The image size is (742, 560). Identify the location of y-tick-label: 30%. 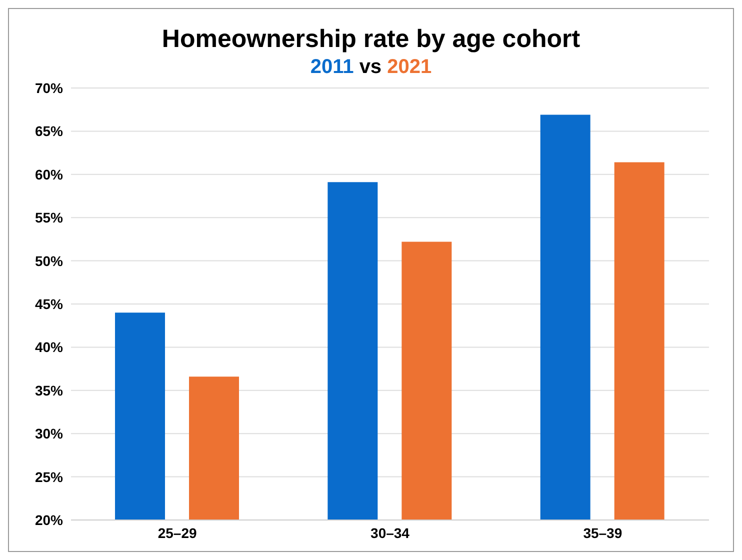
(49, 434).